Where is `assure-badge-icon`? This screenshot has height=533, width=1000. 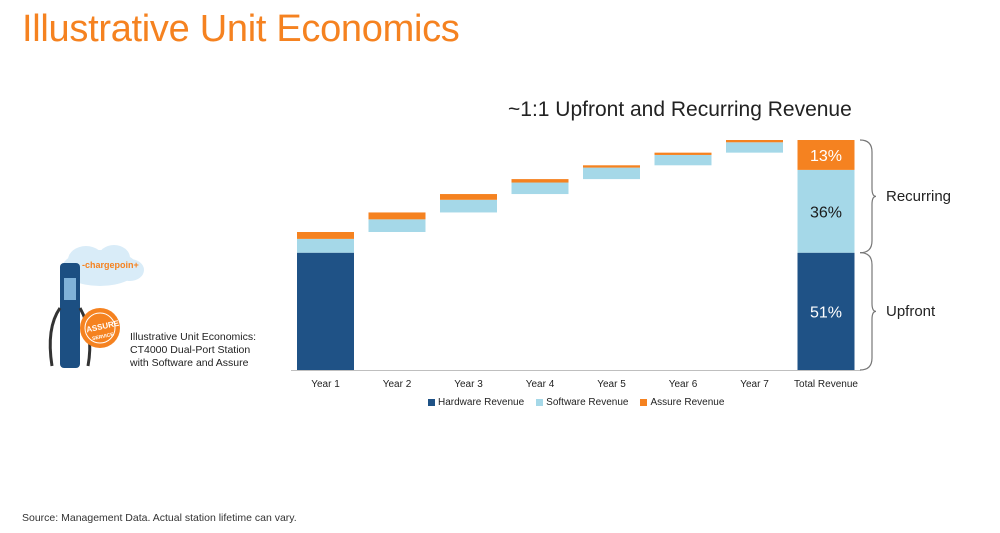
assure-badge-icon is located at coordinates (100, 328).